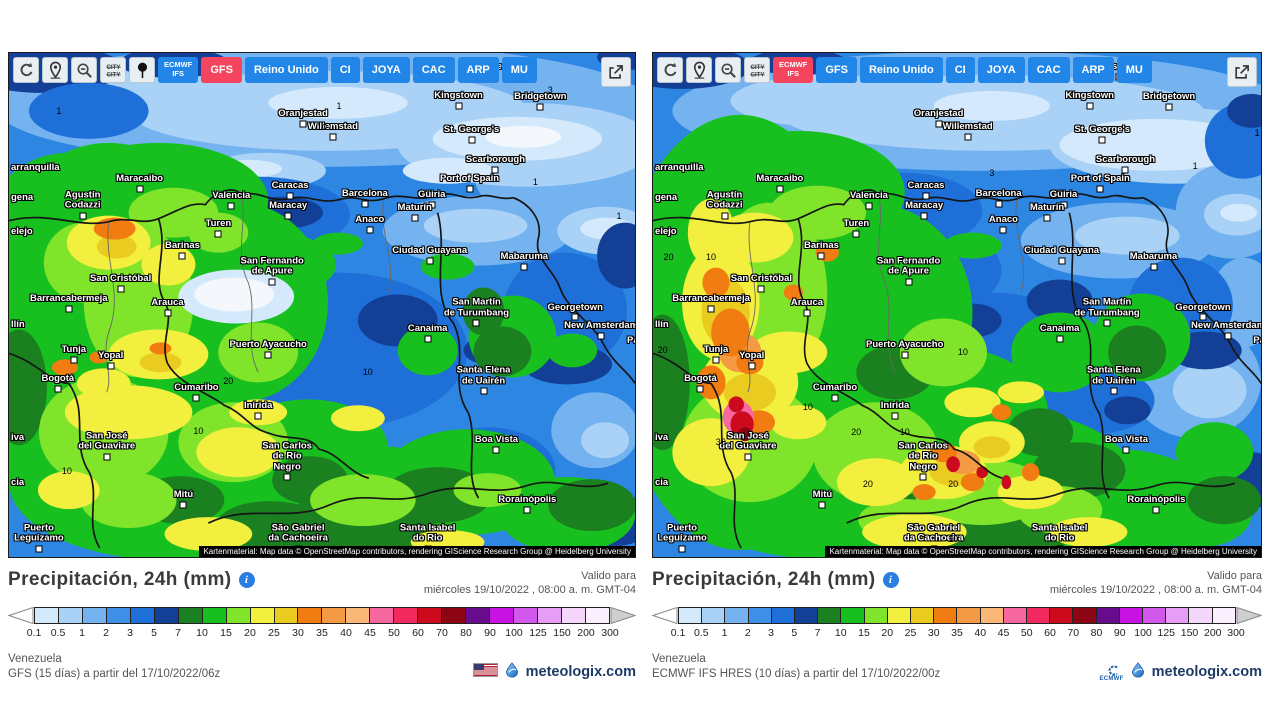 The image size is (1280, 720). Describe the element at coordinates (926, 185) in the screenshot. I see `city-label: Caracas` at that location.